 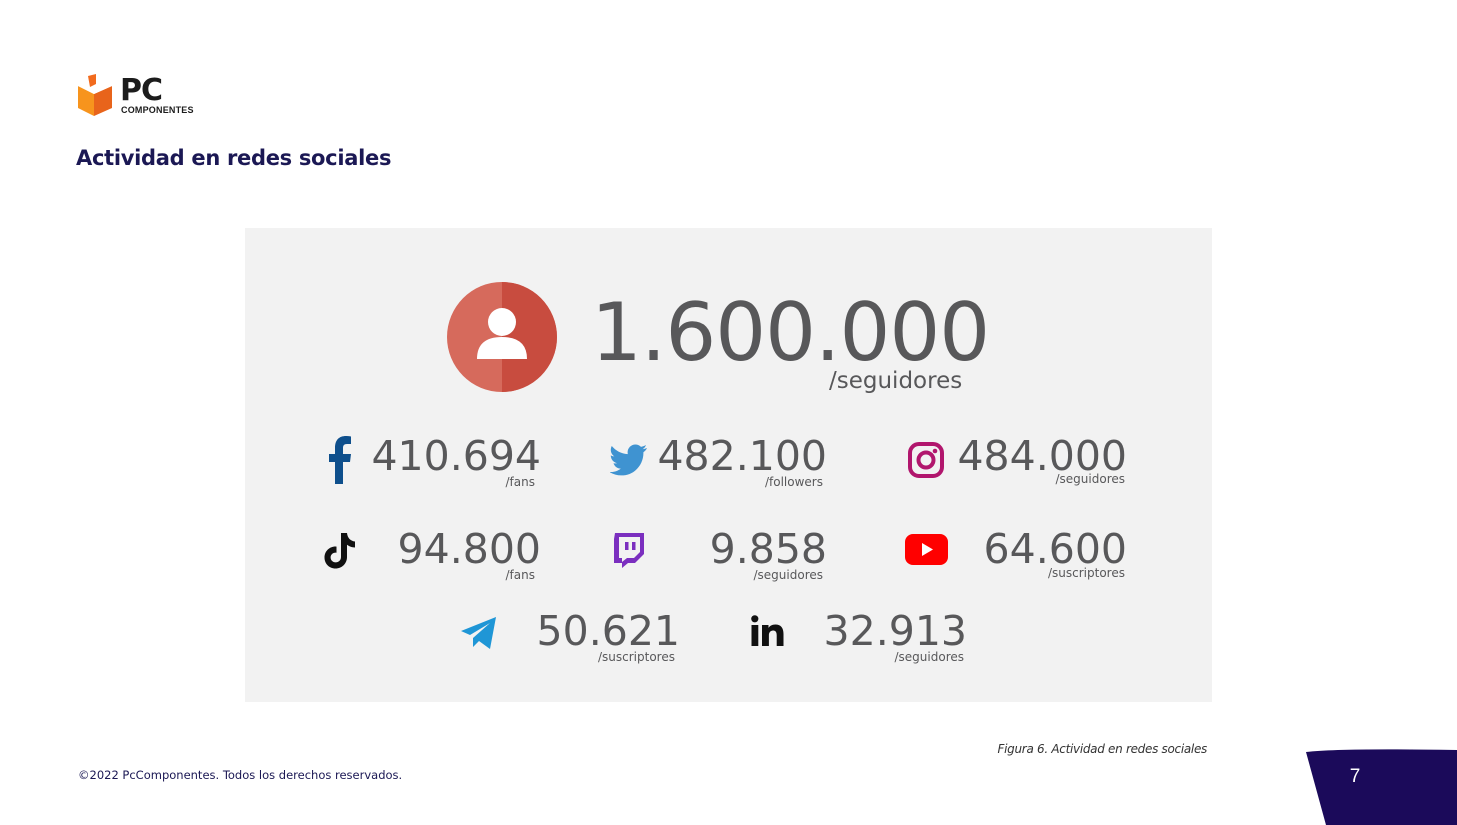 What do you see at coordinates (926, 460) in the screenshot?
I see `instagram-icon` at bounding box center [926, 460].